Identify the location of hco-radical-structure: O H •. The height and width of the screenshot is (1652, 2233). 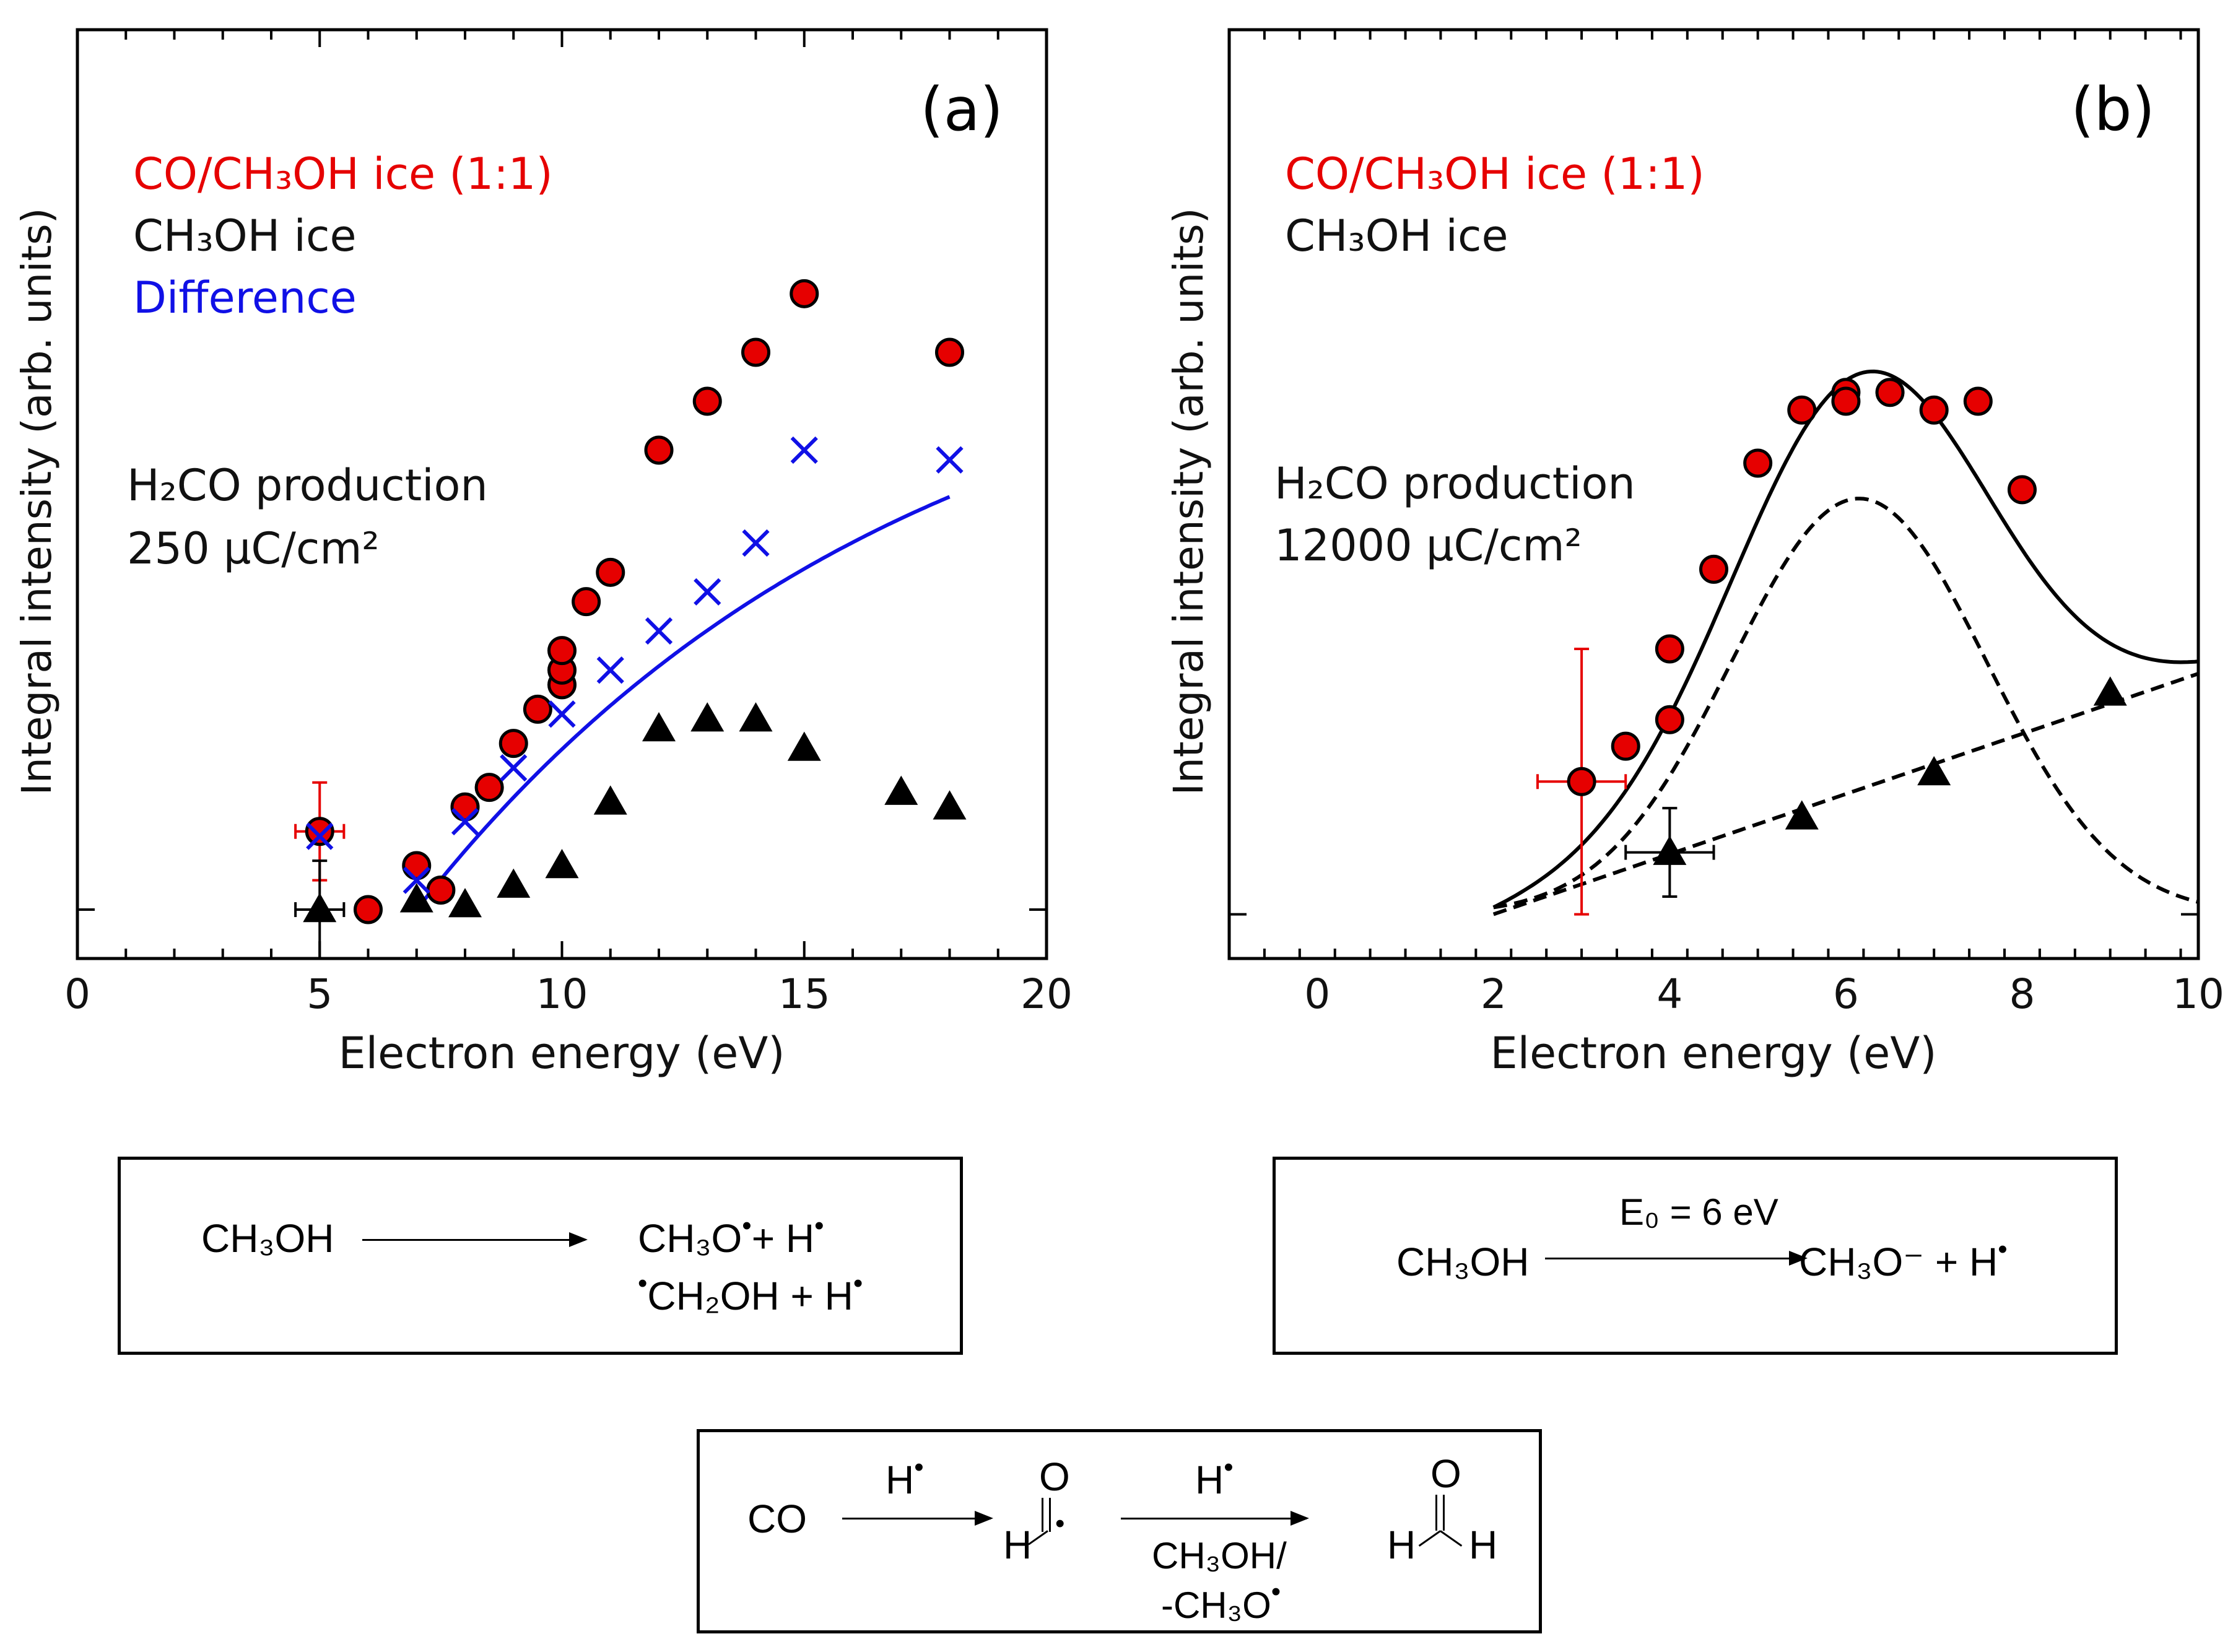
(1049, 1509).